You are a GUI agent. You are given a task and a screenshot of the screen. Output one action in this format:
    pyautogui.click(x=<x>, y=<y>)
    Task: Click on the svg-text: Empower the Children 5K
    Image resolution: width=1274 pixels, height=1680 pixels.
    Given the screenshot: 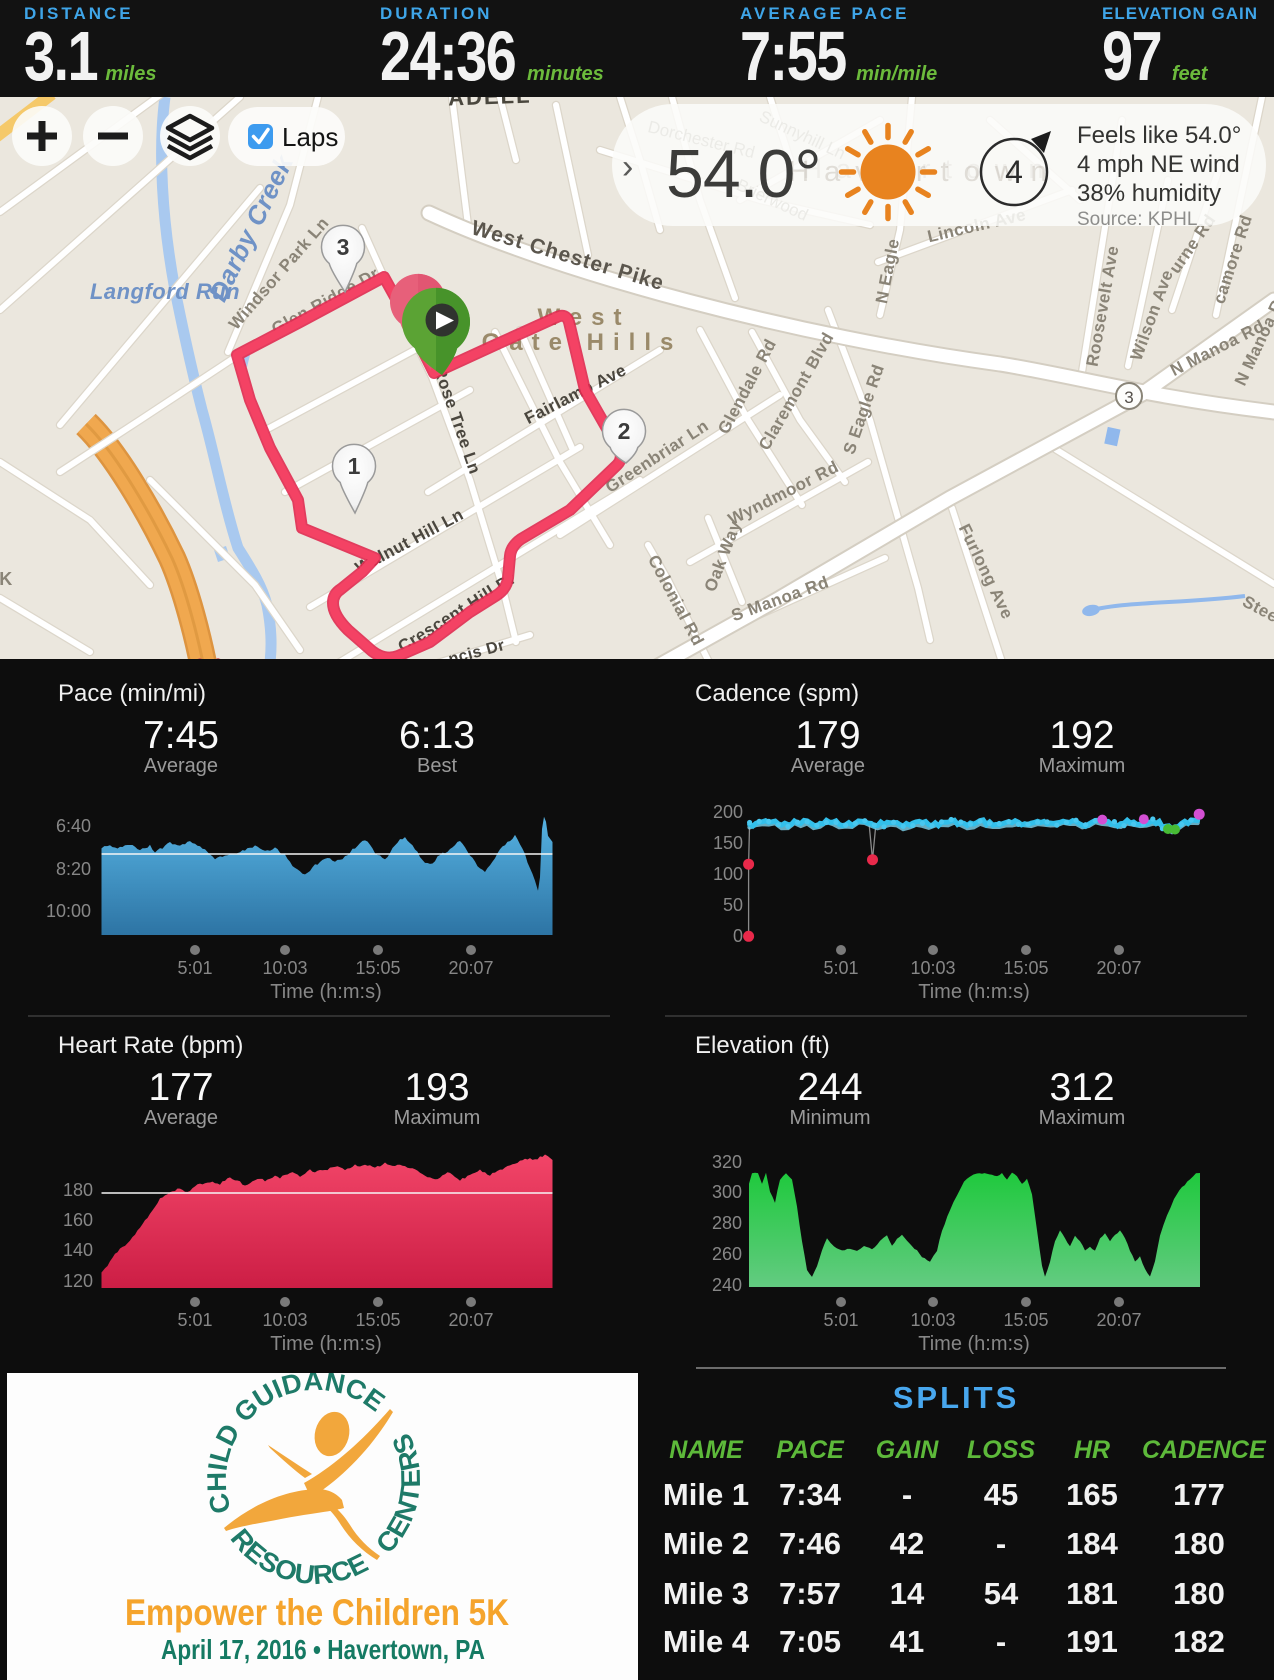 What is the action you would take?
    pyautogui.click(x=317, y=1612)
    